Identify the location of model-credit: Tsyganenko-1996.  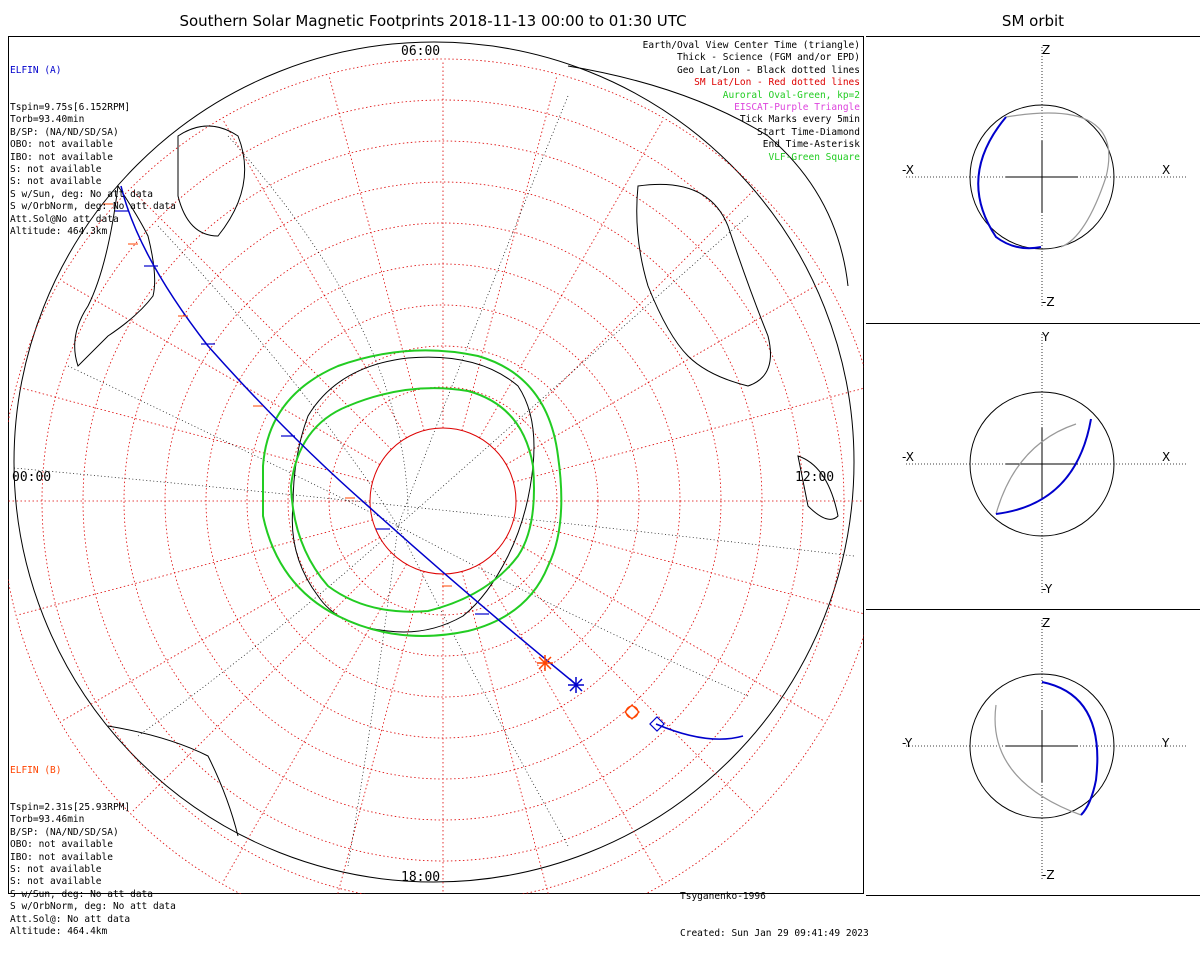
(723, 896).